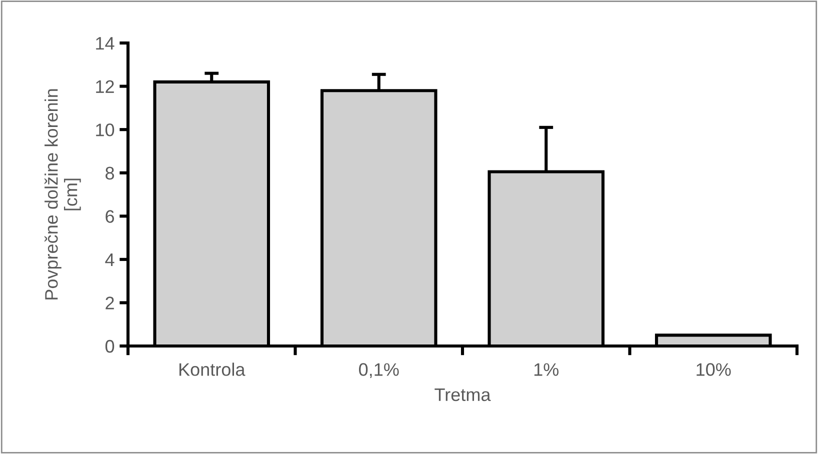  Describe the element at coordinates (109, 346) in the screenshot. I see `y-tick-label: 0` at that location.